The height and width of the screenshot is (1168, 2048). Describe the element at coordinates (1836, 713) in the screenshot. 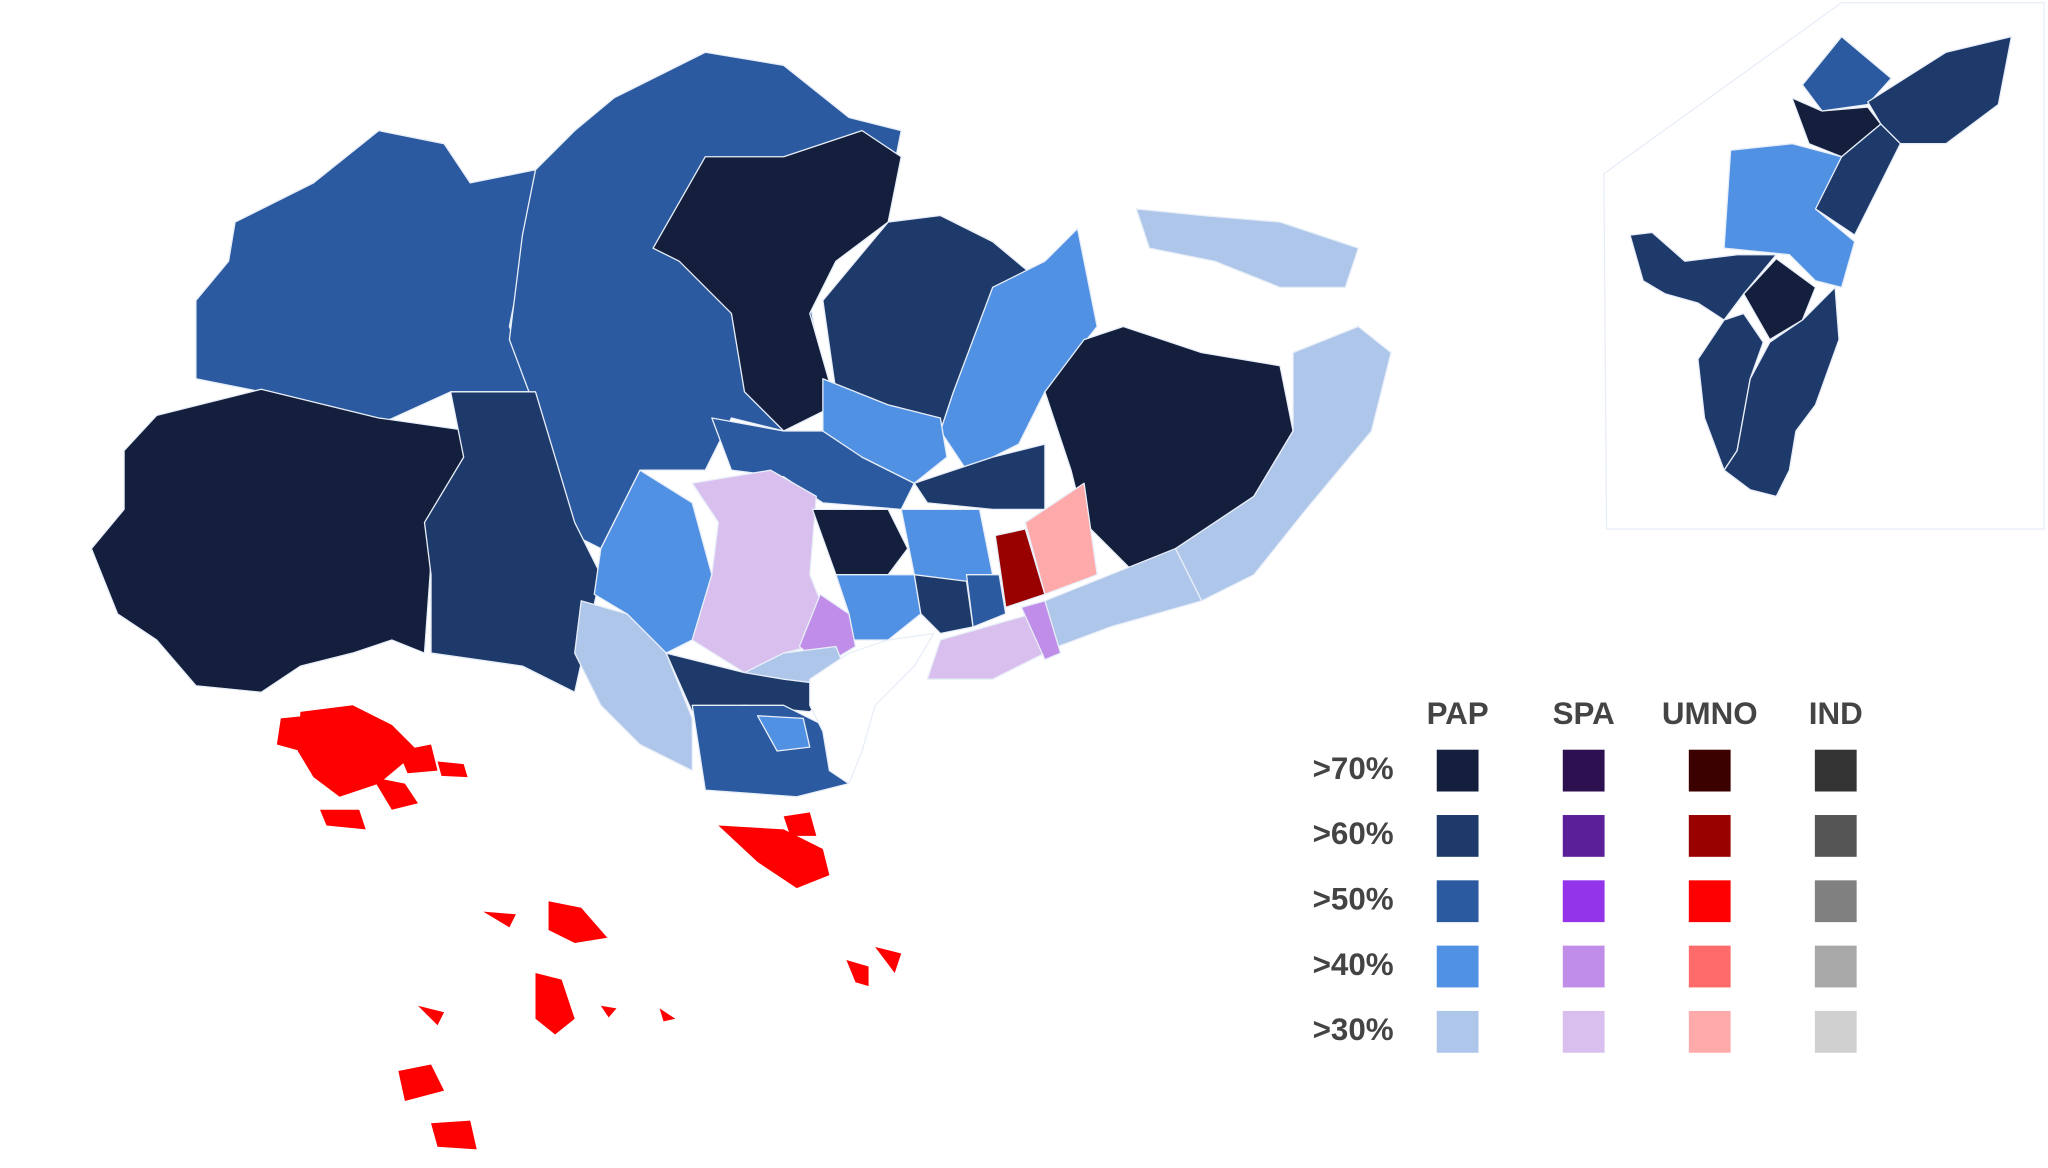

I see `legend-header: IND` at that location.